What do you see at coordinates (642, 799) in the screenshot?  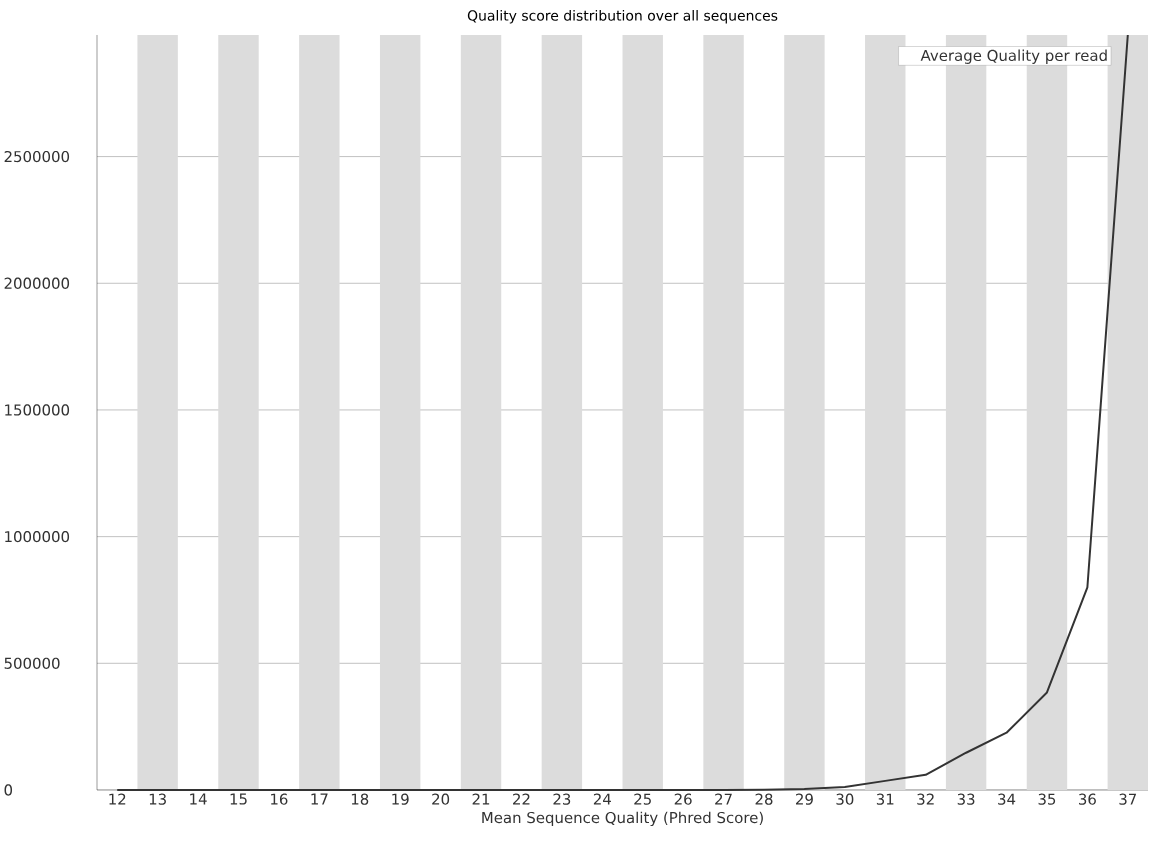 I see `x-tick-label: 25` at bounding box center [642, 799].